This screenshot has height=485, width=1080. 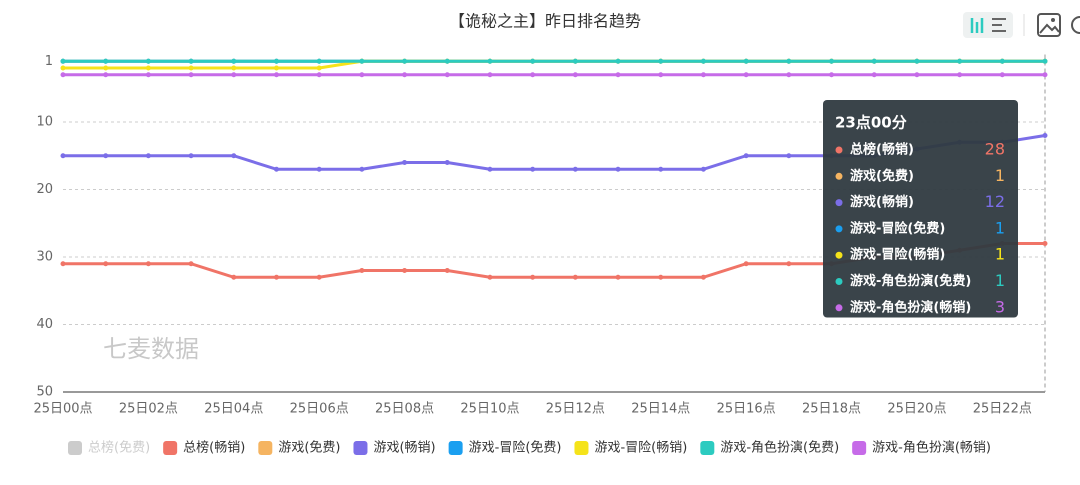 I want to click on tooltip-title: 23点00分, so click(x=871, y=123).